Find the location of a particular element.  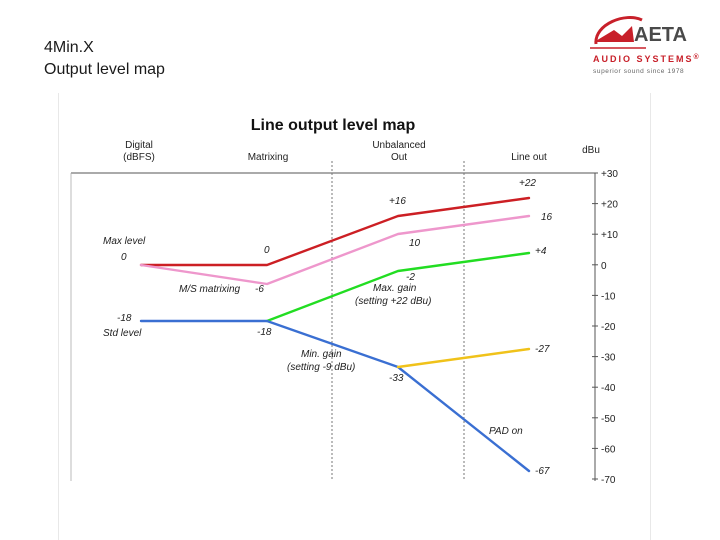

label-std-level-value: -18 is located at coordinates (124, 318).